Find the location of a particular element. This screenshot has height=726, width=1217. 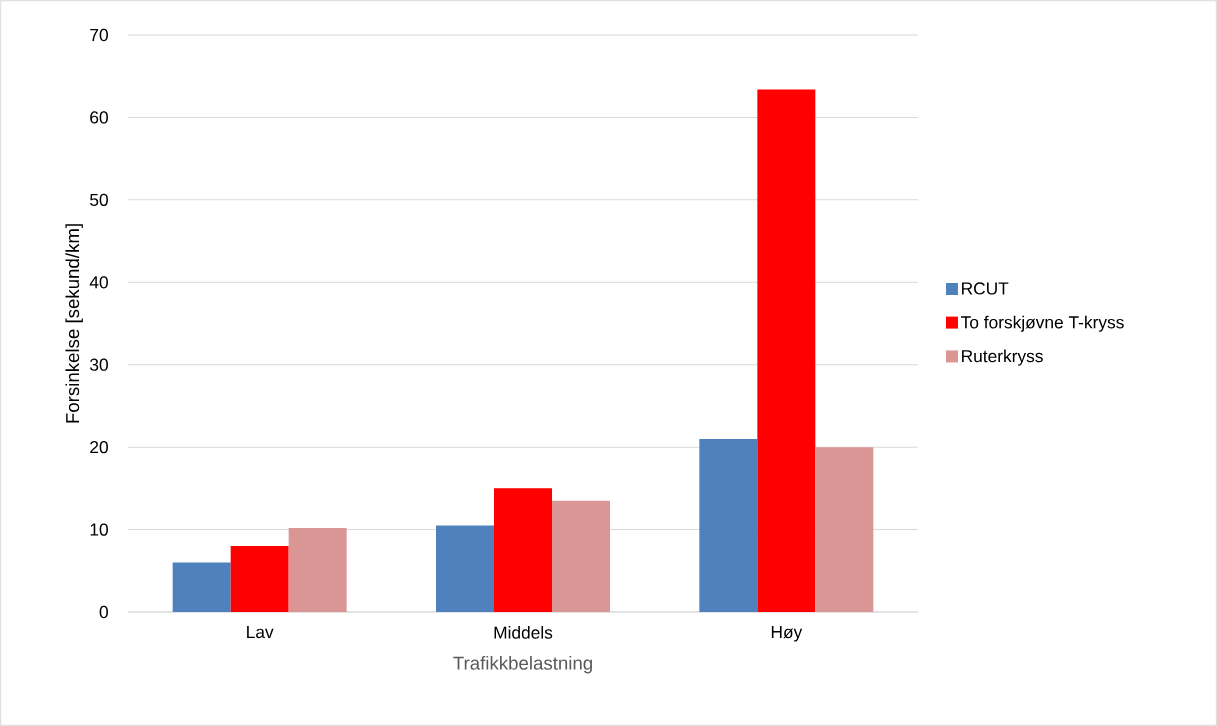

y-tick-label: 40 is located at coordinates (98, 282).